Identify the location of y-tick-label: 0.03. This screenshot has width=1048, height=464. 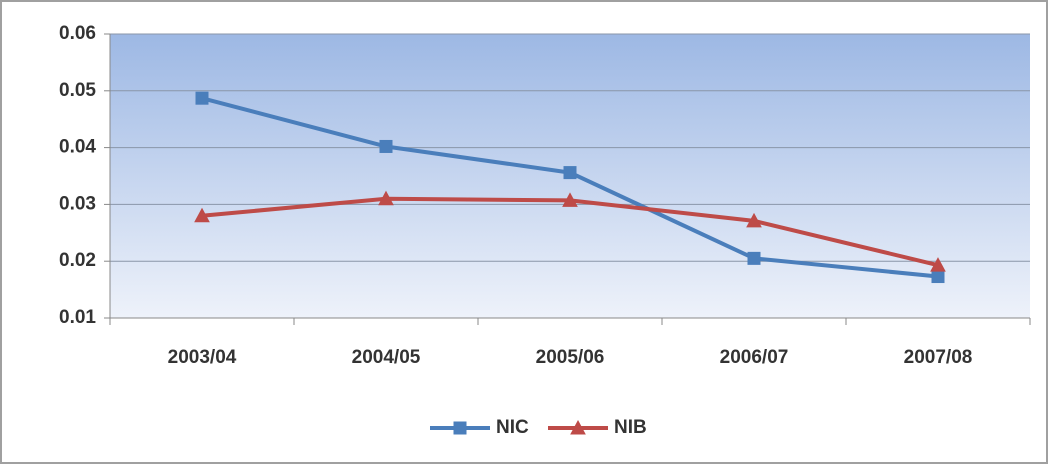
(77, 203).